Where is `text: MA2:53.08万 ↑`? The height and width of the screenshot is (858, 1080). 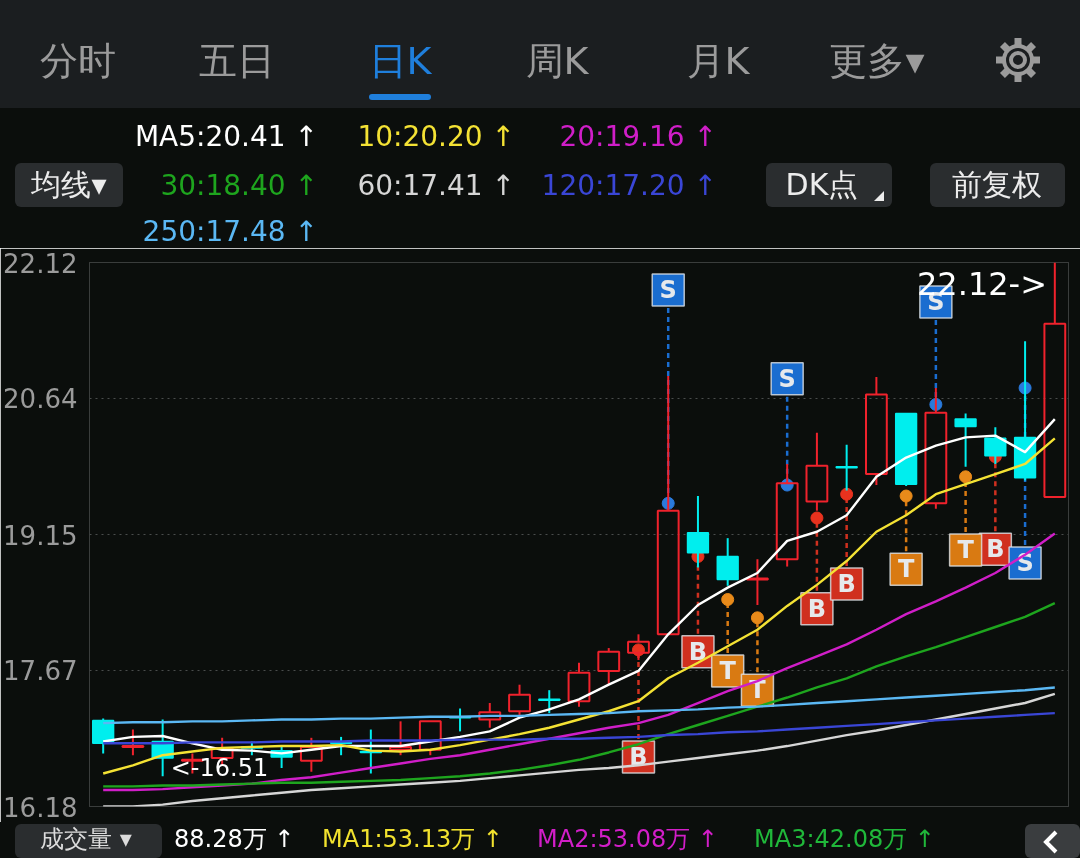 text: MA2:53.08万 ↑ is located at coordinates (627, 839).